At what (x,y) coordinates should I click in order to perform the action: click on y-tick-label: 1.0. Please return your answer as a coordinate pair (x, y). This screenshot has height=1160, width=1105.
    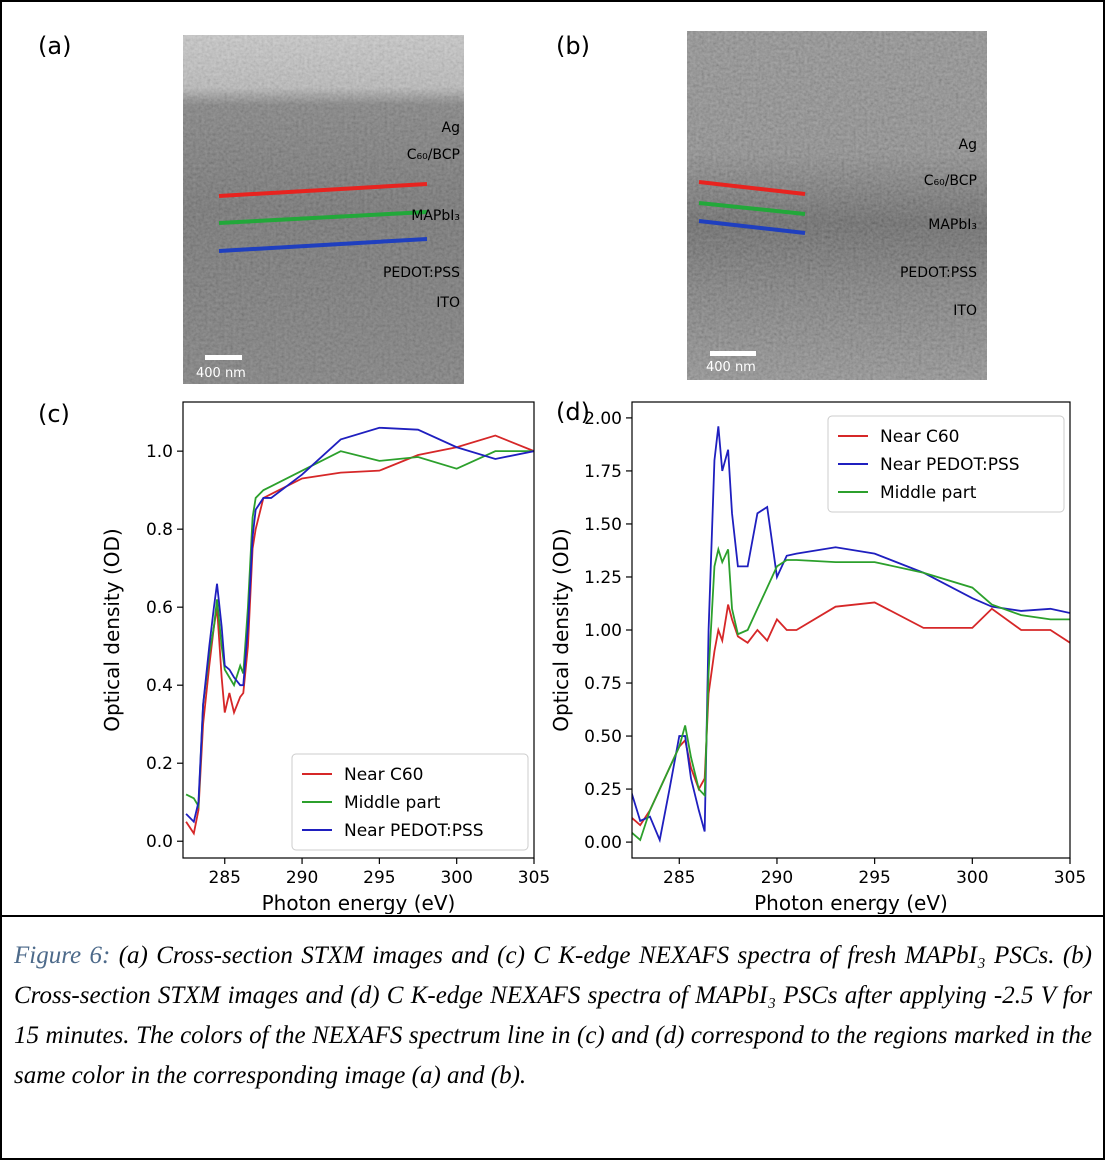
    Looking at the image, I should click on (159, 452).